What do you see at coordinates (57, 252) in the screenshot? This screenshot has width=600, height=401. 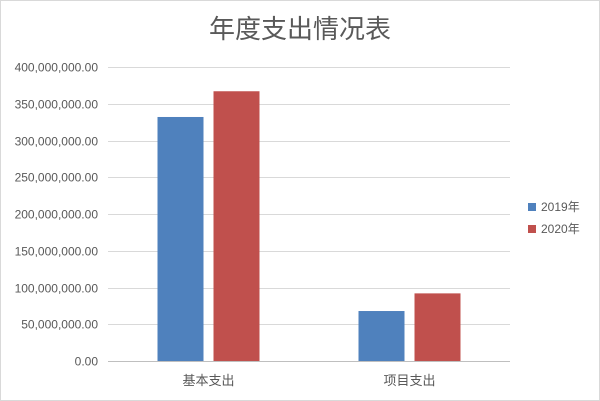 I see `y-tick-label-3: 150,000,000.00` at bounding box center [57, 252].